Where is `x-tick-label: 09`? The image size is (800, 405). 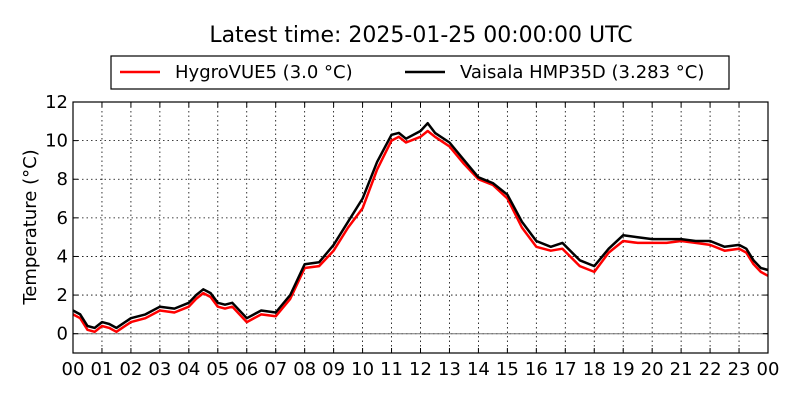 x-tick-label: 09 is located at coordinates (333, 369).